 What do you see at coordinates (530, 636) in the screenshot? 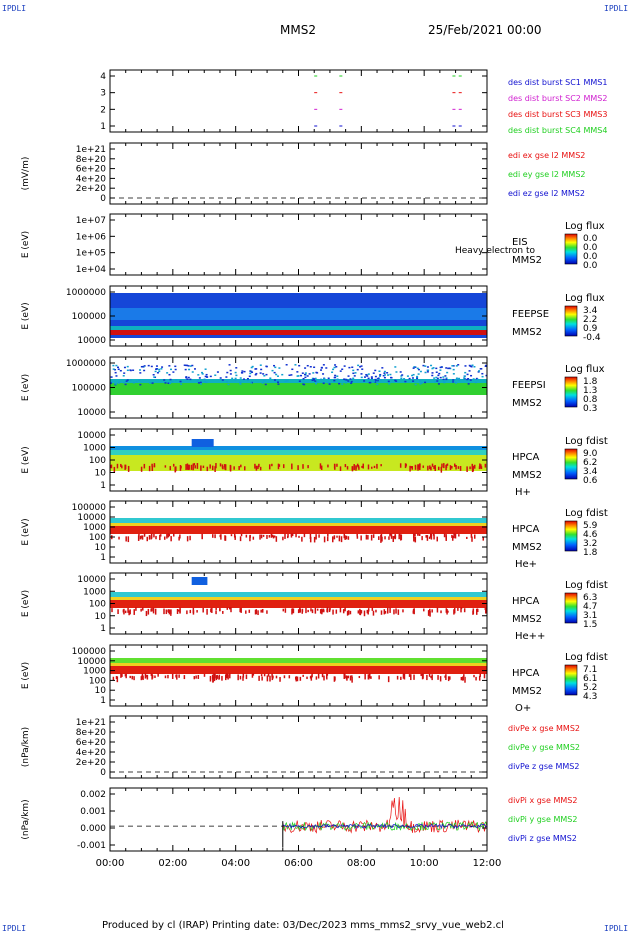
I see `instrument-label: He++` at bounding box center [530, 636].